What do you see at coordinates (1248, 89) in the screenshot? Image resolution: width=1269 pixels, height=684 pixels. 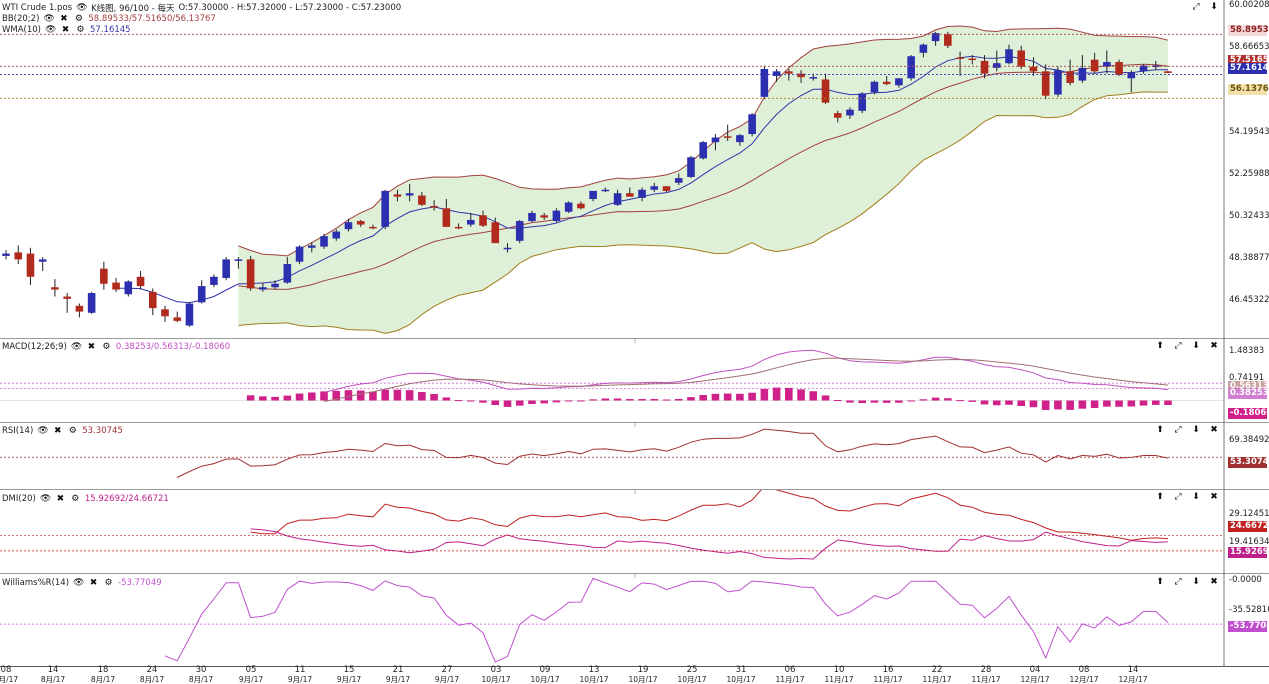 I see `bb-lower-tag: 56.13767` at bounding box center [1248, 89].